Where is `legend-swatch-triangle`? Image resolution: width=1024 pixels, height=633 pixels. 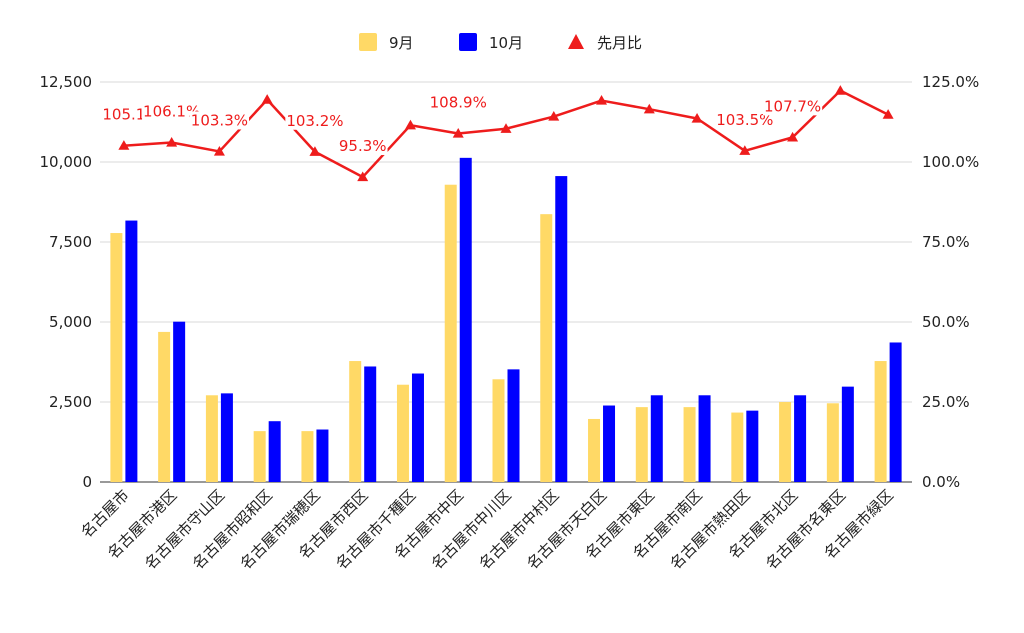
legend-swatch-triangle is located at coordinates (576, 41).